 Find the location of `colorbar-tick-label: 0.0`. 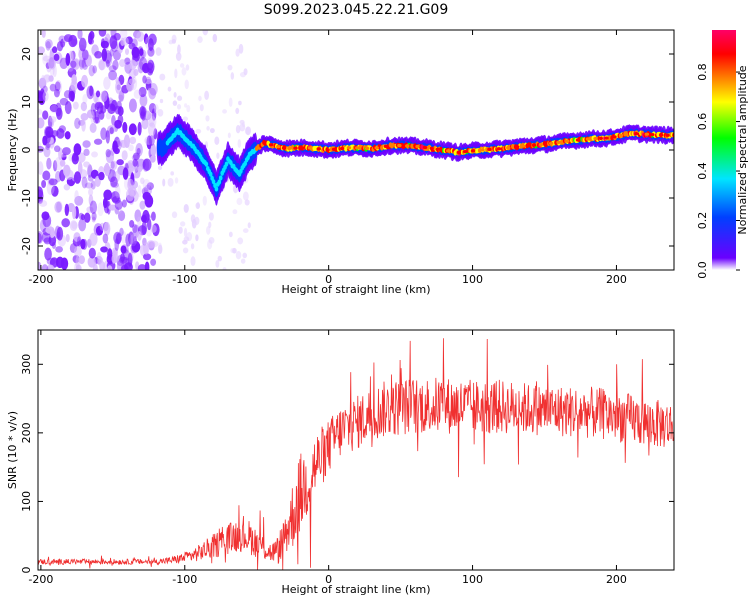

colorbar-tick-label: 0.0 is located at coordinates (702, 270).